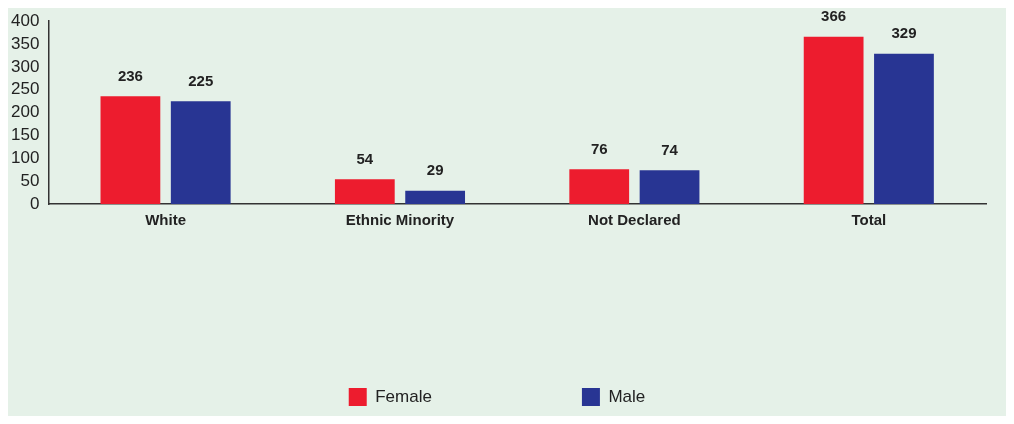  What do you see at coordinates (670, 149) in the screenshot?
I see `data-label: 74` at bounding box center [670, 149].